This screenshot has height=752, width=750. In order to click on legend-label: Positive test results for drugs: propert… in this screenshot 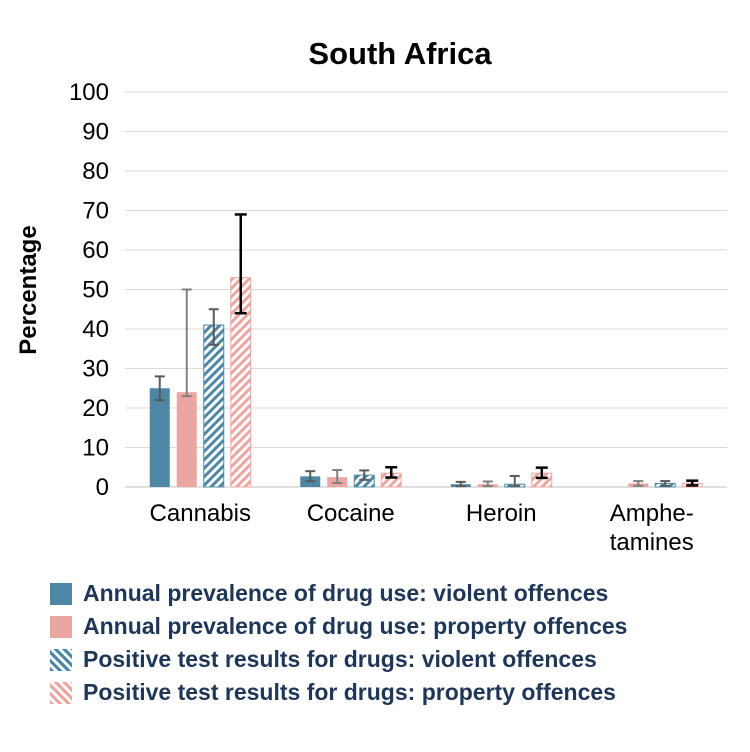, I will do `click(349, 692)`.